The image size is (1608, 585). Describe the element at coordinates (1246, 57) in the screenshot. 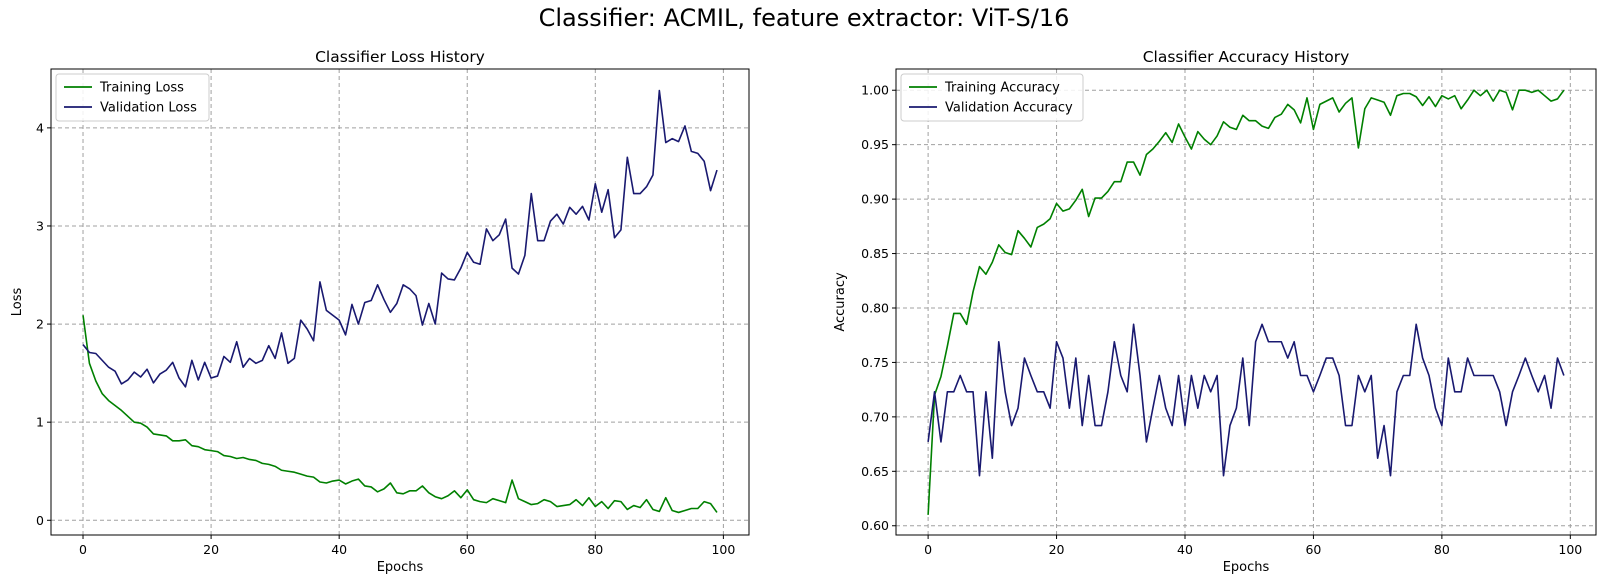

I see `accuracy-chart-title: Classifier Accuracy History` at that location.